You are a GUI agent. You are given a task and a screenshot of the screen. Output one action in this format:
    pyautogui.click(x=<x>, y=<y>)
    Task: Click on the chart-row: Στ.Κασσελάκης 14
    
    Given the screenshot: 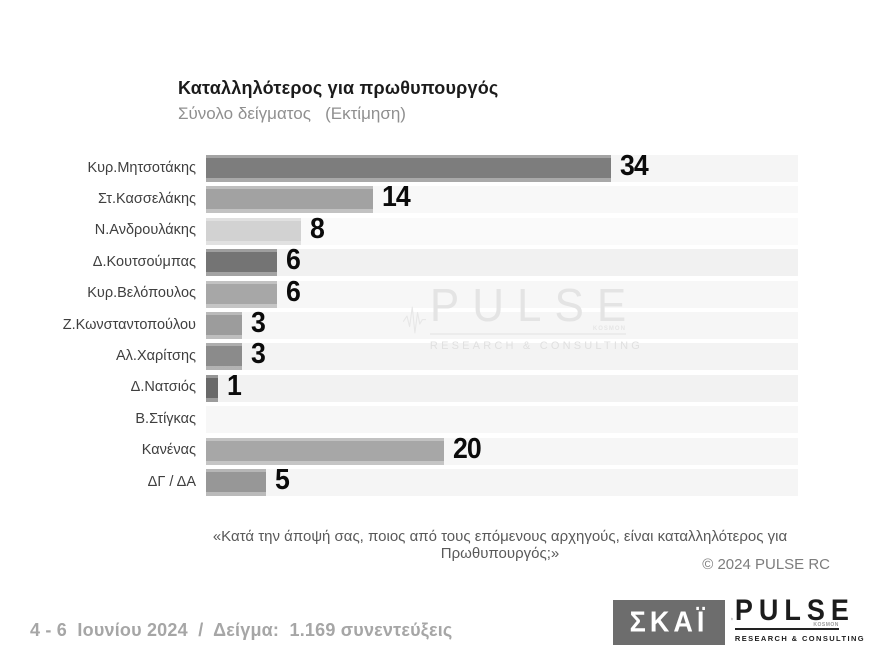 What is the action you would take?
    pyautogui.click(x=440, y=198)
    